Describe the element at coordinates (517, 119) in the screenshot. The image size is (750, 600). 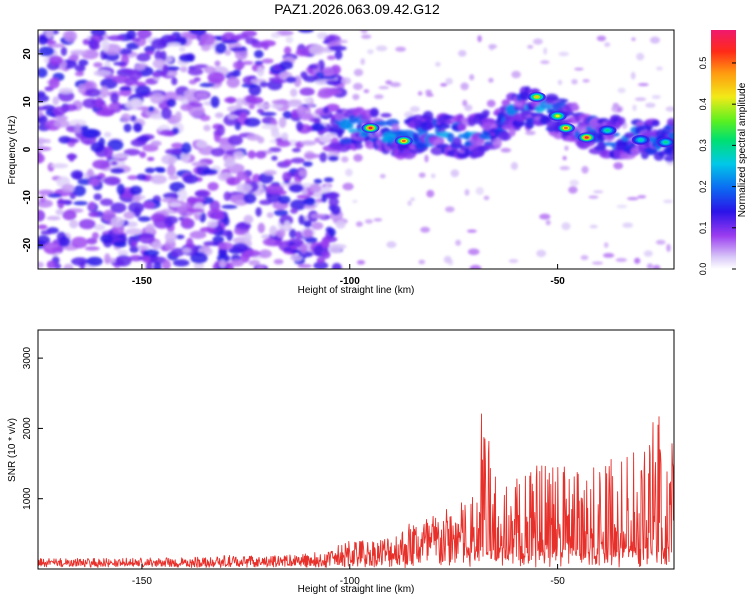
I see `spectrogram-peaks` at that location.